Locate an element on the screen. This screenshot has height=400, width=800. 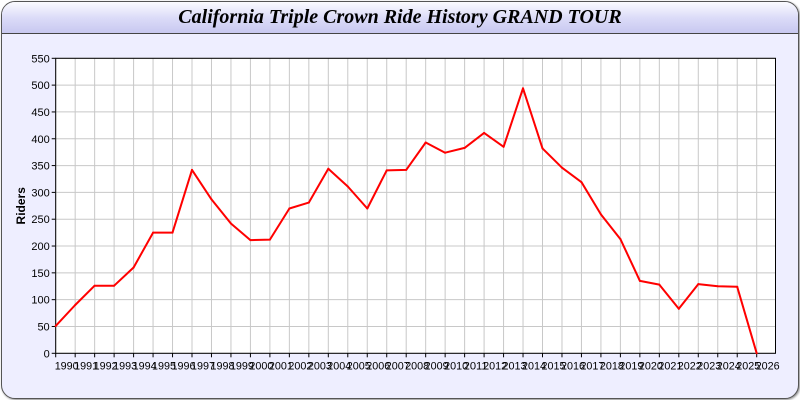
y-tick-label: 300 is located at coordinates (40, 193).